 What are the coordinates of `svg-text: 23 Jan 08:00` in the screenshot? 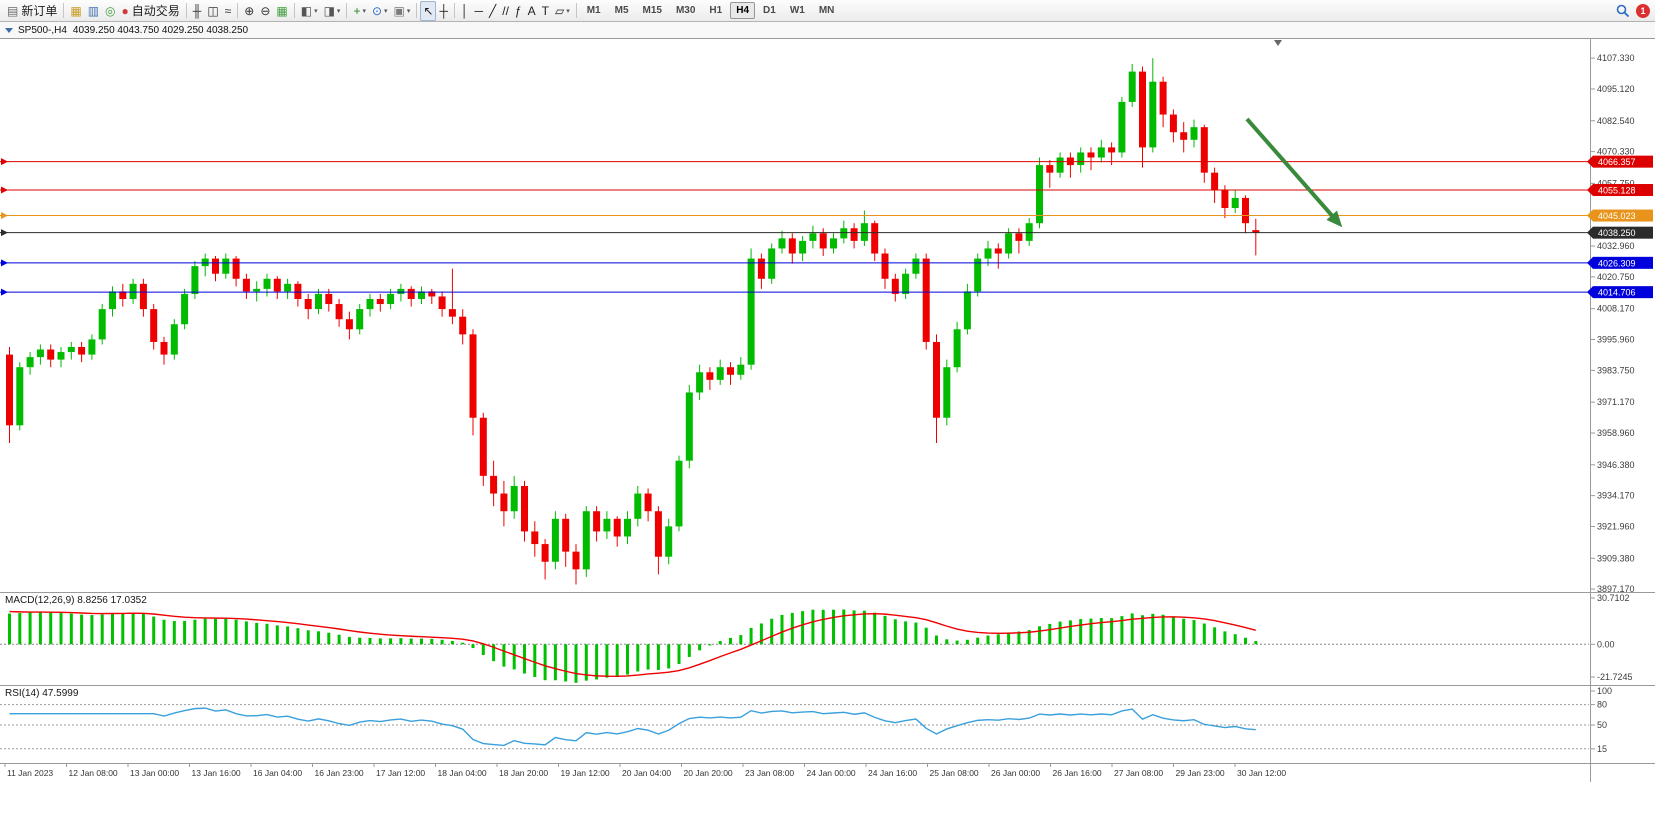 It's located at (769, 773).